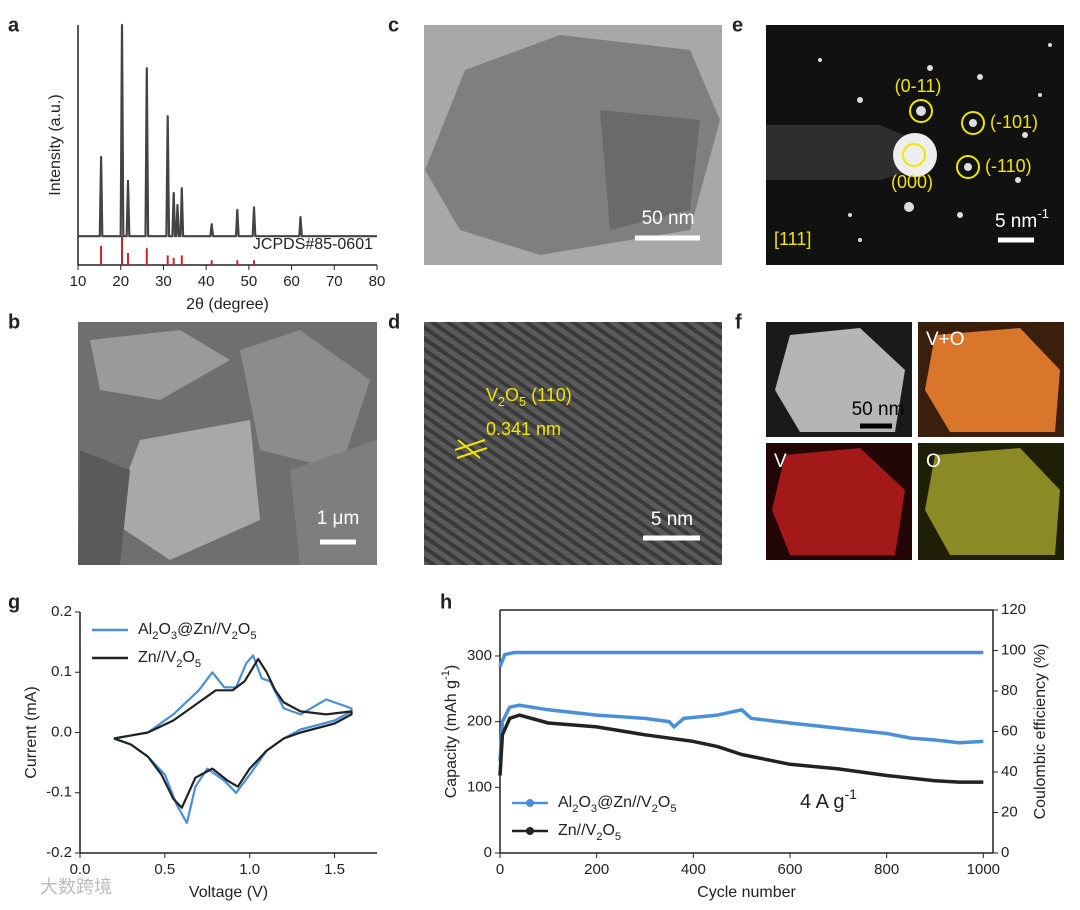 Image resolution: width=1080 pixels, height=910 pixels. I want to click on spot-label: (-101), so click(1014, 122).